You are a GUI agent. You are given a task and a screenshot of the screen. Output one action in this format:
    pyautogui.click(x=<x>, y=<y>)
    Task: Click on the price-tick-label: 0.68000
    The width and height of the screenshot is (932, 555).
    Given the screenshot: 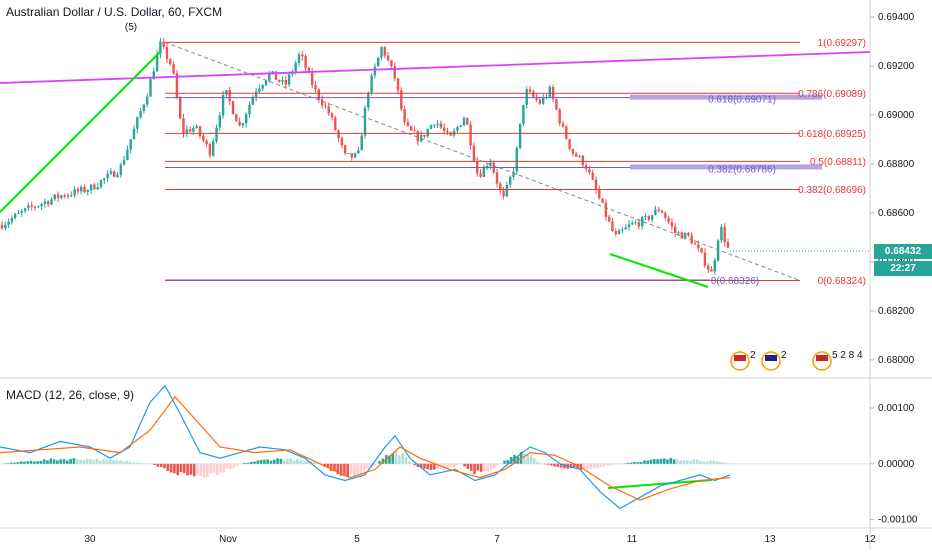 What is the action you would take?
    pyautogui.click(x=896, y=360)
    